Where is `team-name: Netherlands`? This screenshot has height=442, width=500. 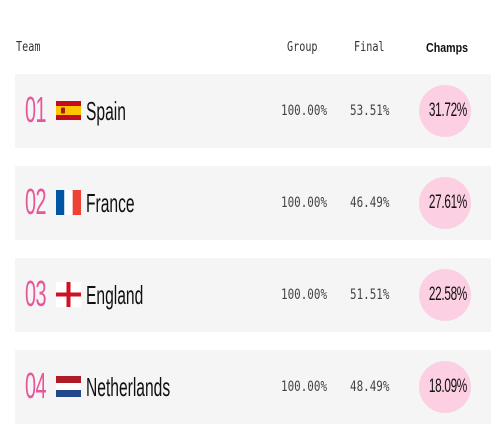 team-name: Netherlands is located at coordinates (128, 387).